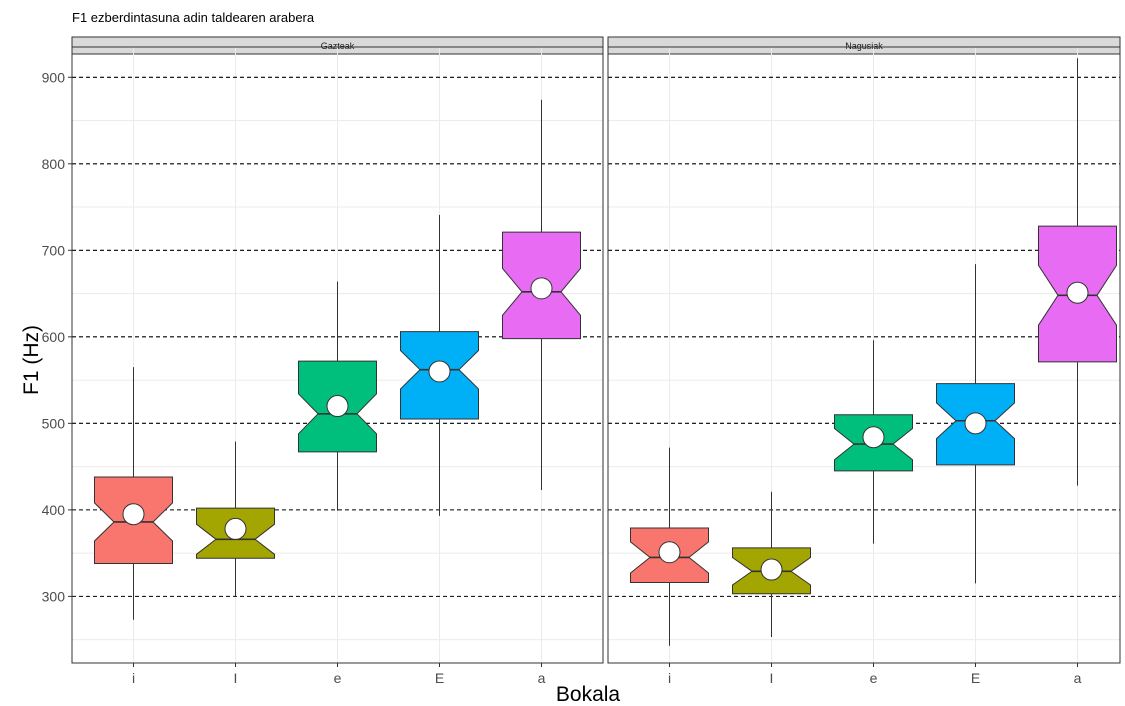  Describe the element at coordinates (54, 77) in the screenshot. I see `y-tick-label: 900` at that location.